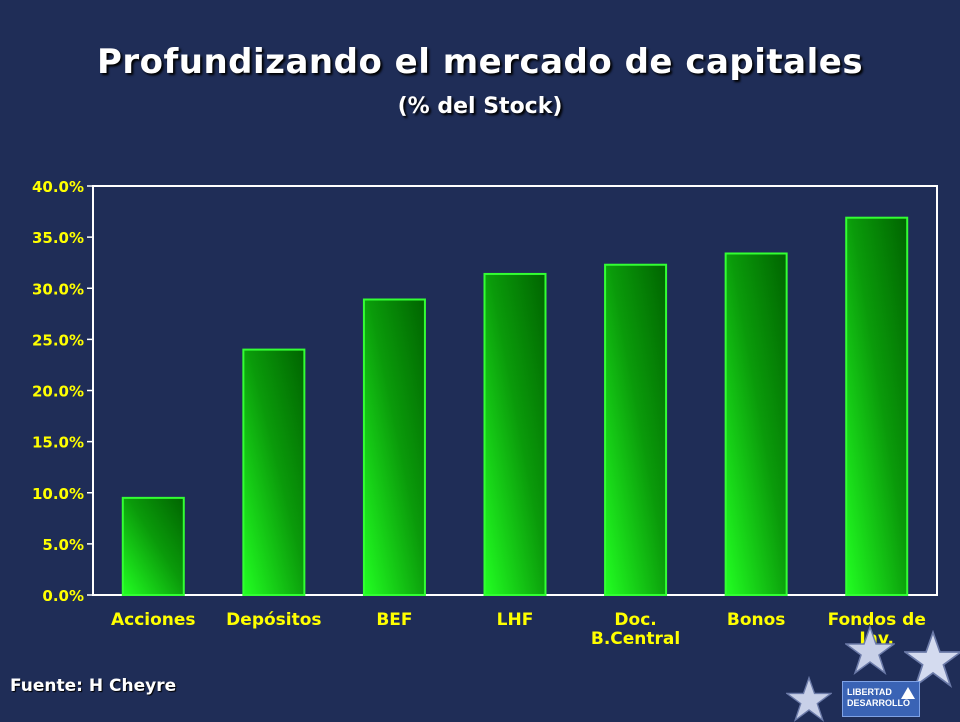  Describe the element at coordinates (877, 620) in the screenshot. I see `x-category-label: Fondos de` at that location.